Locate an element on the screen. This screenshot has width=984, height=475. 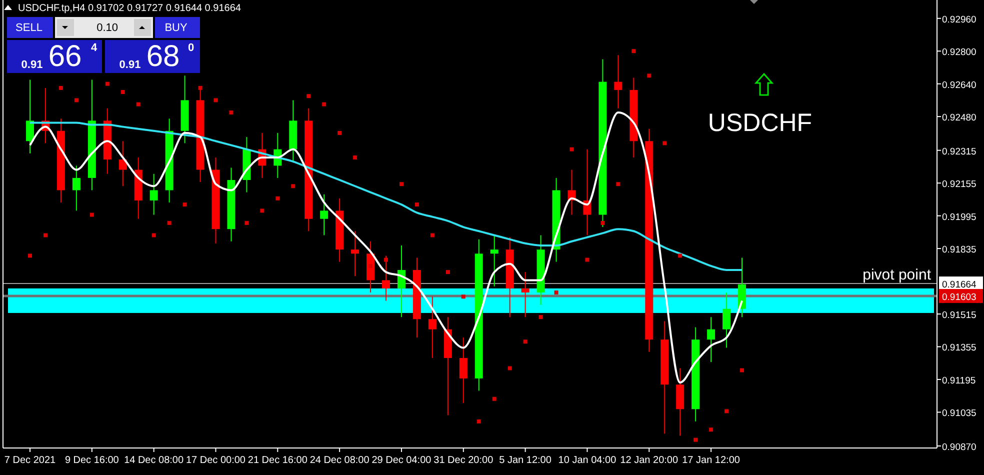
y-tick-label: 0.92800 is located at coordinates (959, 52).